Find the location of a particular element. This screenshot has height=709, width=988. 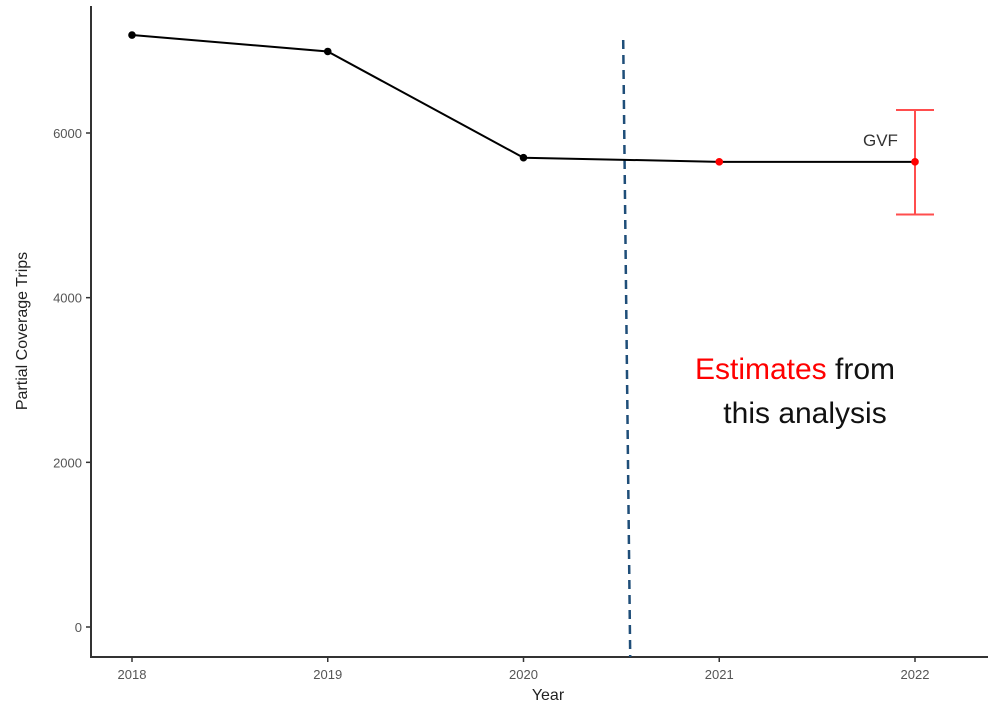

annotation-highlight: Estimates is located at coordinates (761, 369).